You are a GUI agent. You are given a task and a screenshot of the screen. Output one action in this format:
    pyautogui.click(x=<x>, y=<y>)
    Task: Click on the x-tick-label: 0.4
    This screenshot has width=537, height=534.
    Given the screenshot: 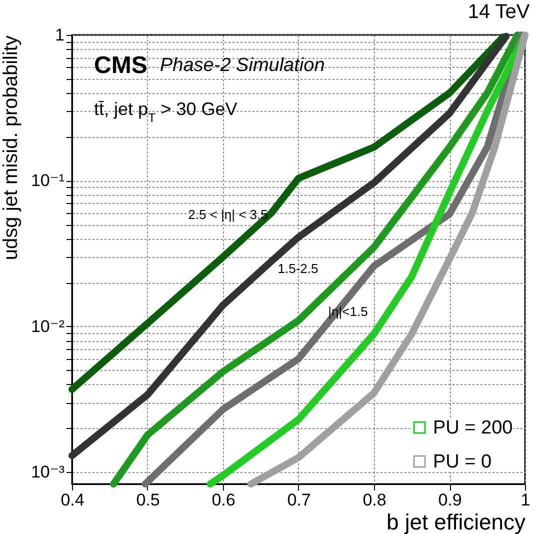 What is the action you would take?
    pyautogui.click(x=72, y=500)
    